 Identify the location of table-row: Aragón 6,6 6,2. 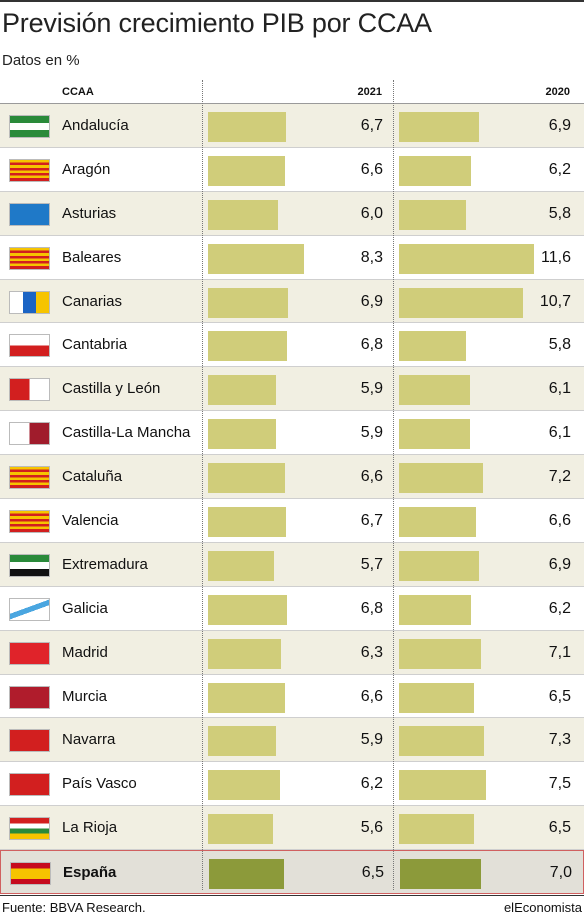
(292, 170).